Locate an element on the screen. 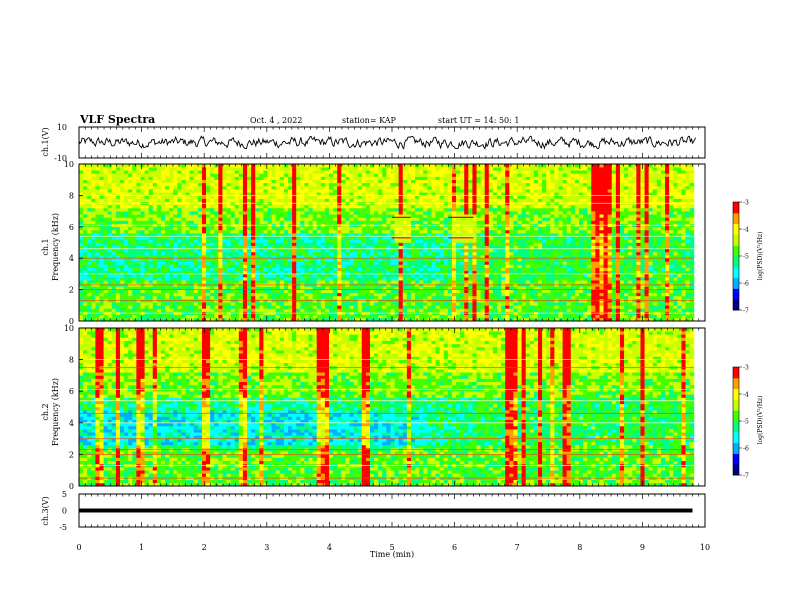 This screenshot has height=612, width=792. ch1-waveform-ytick: -10 is located at coordinates (60, 158).